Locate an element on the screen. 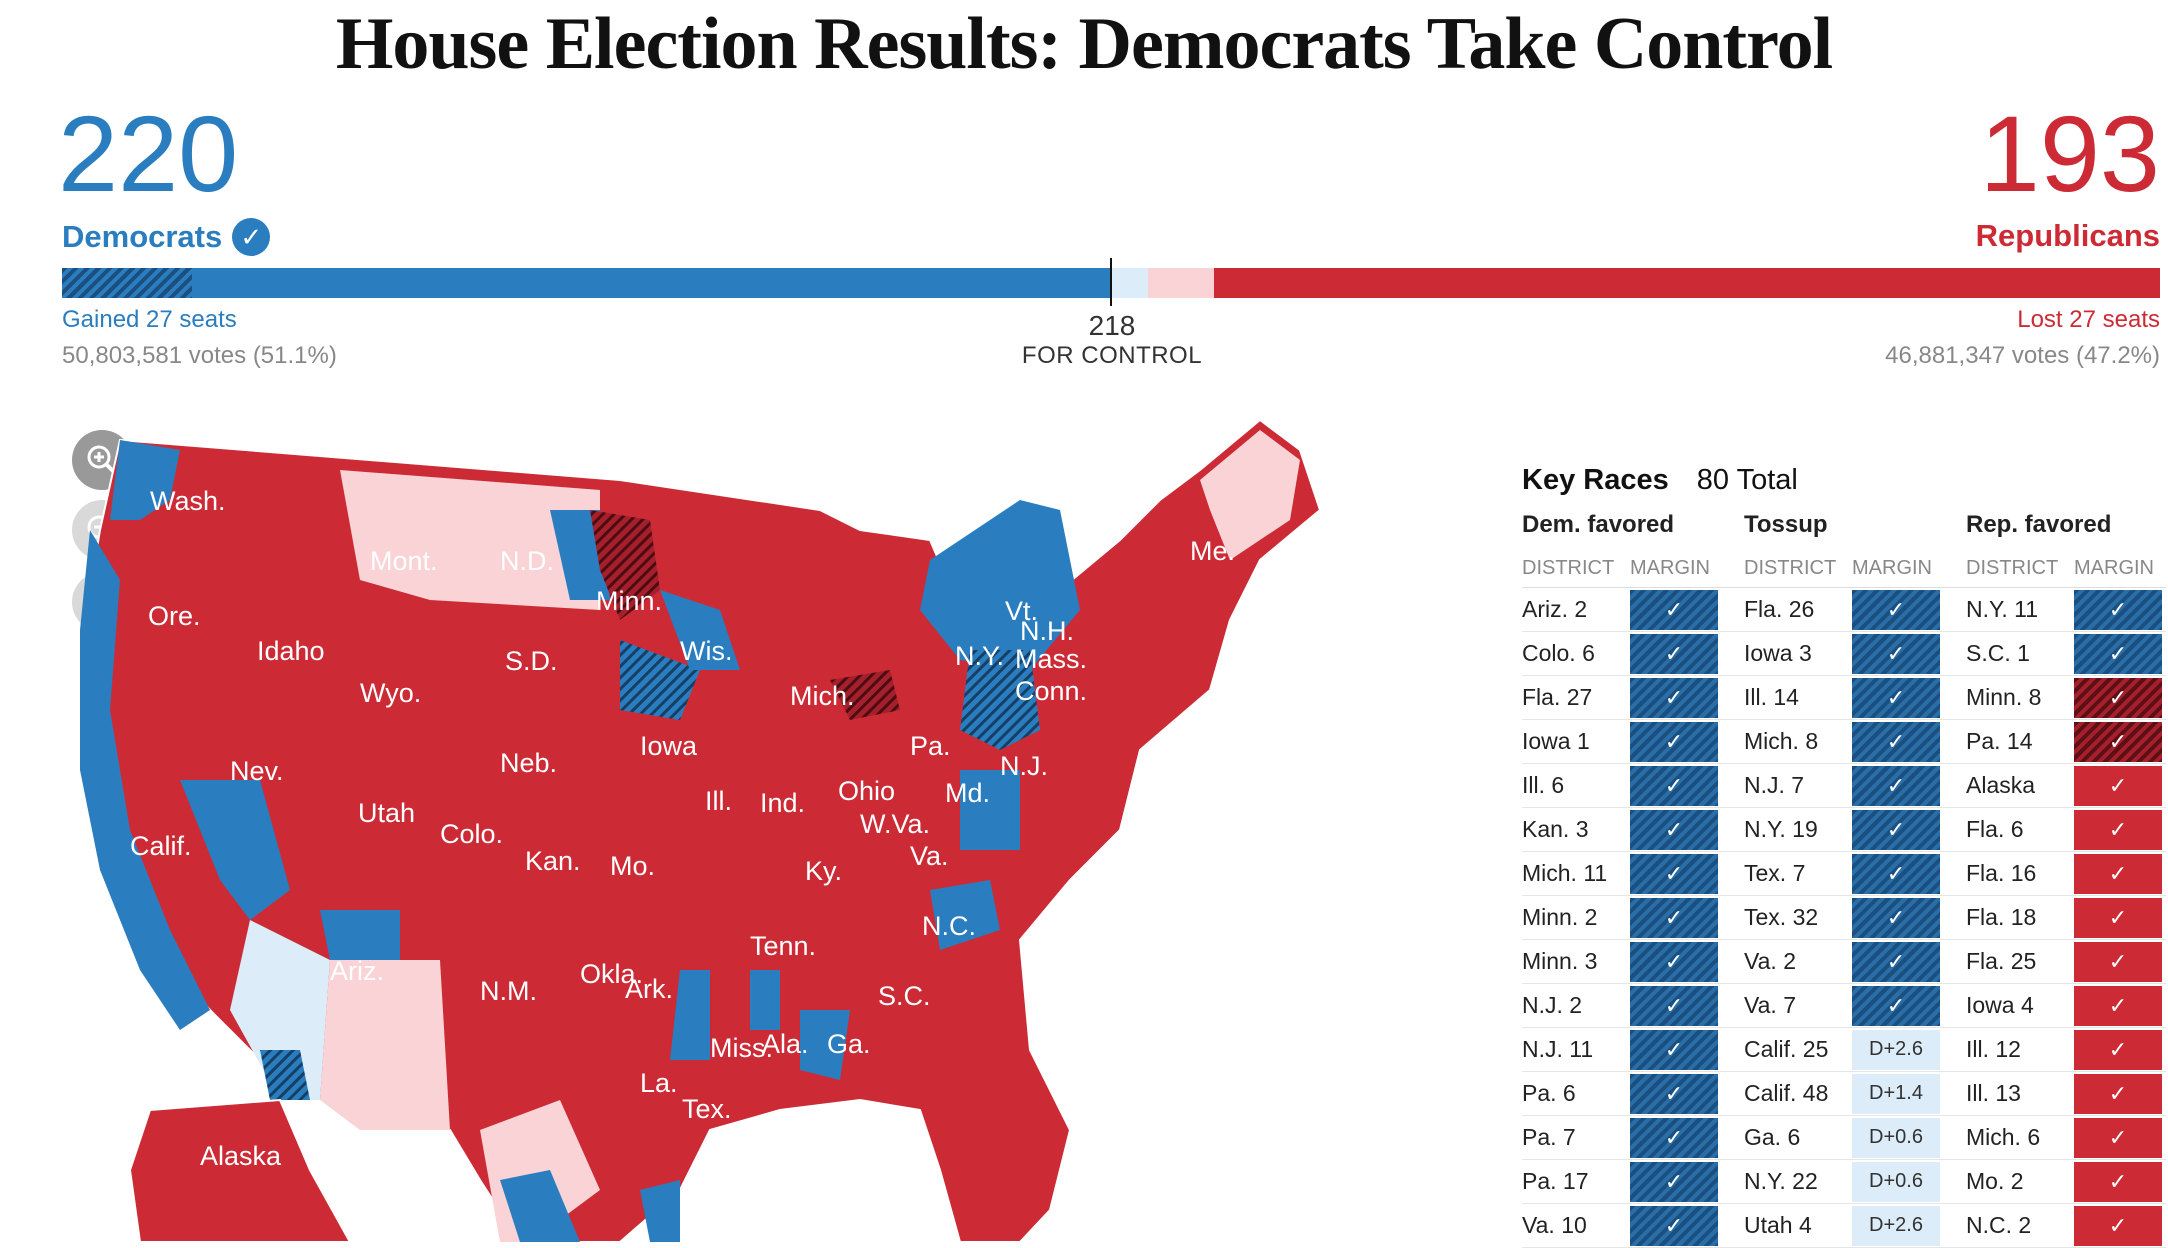 The width and height of the screenshot is (2168, 1248). new-jersey-districts is located at coordinates (1000, 700).